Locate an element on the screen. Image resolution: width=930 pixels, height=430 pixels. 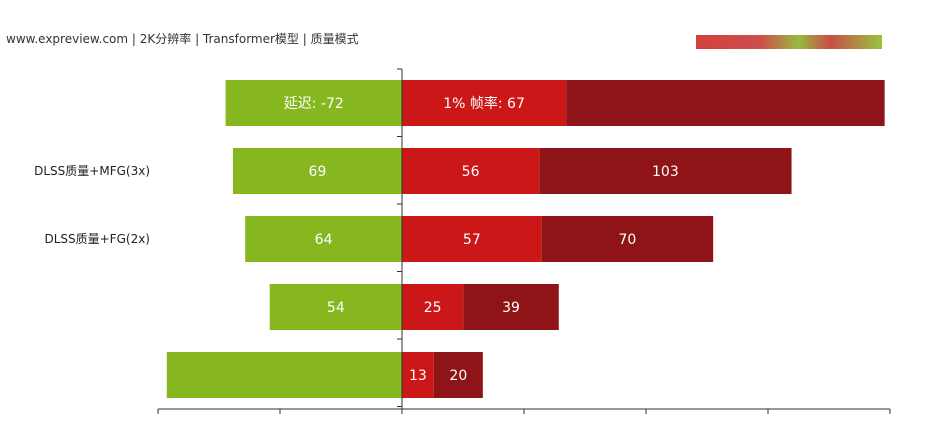
category-label: DLSS质量+MFG(3x) is located at coordinates (92, 171).